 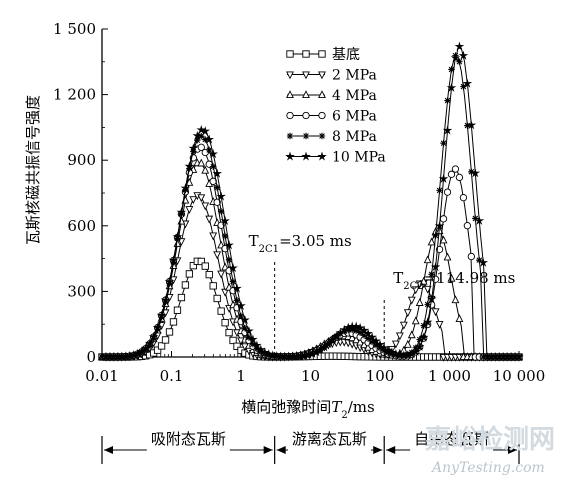 I want to click on x-axis-title-var: T, so click(x=336, y=407).